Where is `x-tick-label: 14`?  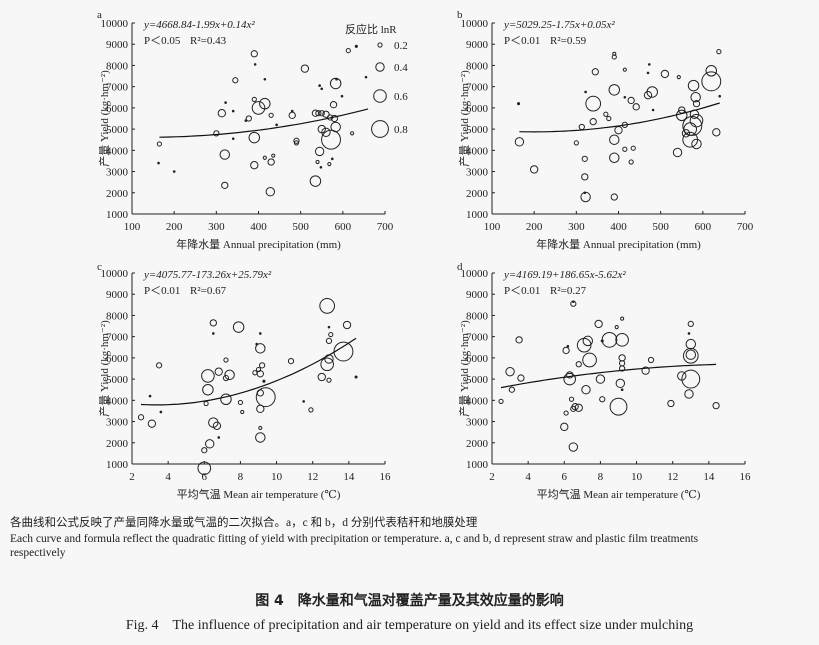 x-tick-label: 14 is located at coordinates (709, 477).